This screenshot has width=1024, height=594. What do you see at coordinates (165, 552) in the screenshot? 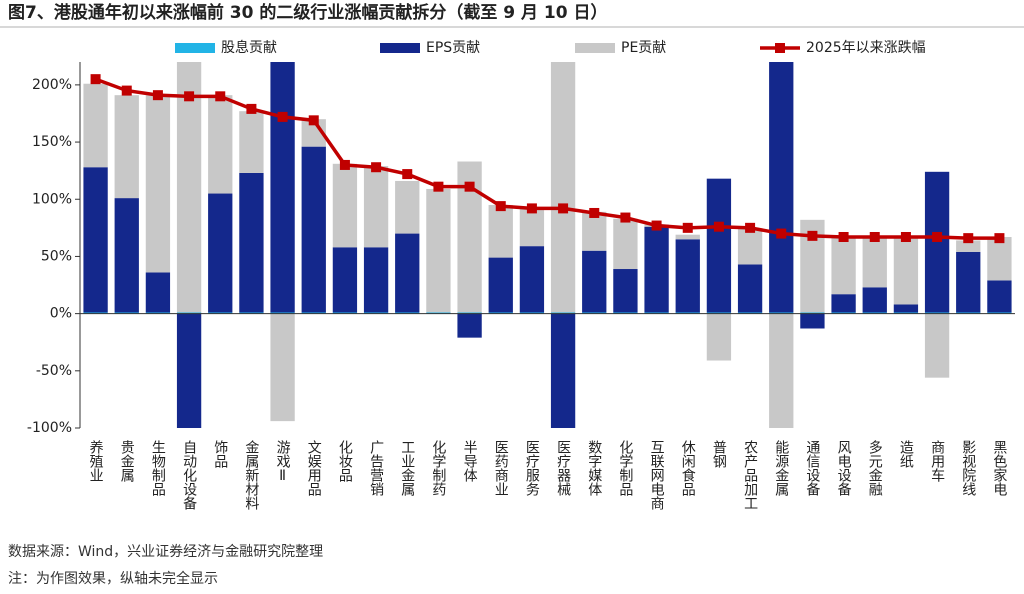
I see `source-note: 数据来源：Wind，兴业证券经济与金融研究院整理` at bounding box center [165, 552].